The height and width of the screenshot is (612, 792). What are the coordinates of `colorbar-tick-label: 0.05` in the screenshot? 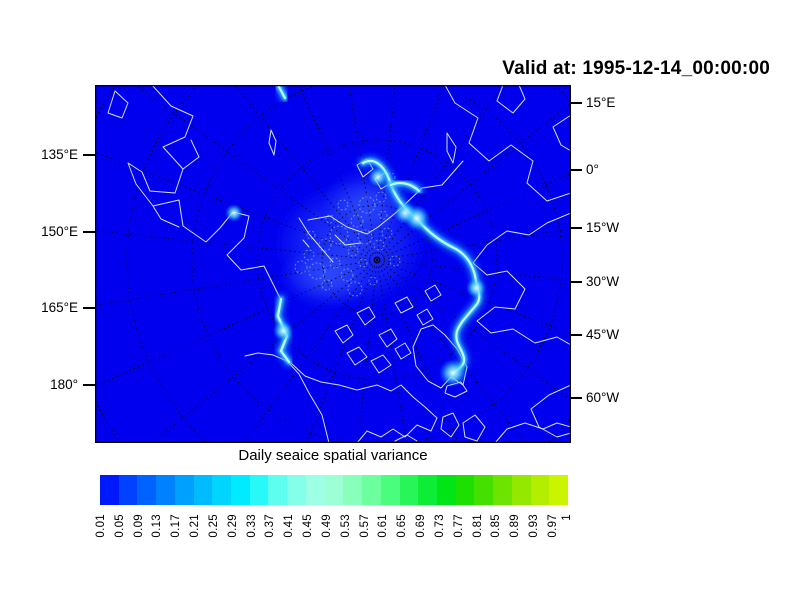 It's located at (119, 526).